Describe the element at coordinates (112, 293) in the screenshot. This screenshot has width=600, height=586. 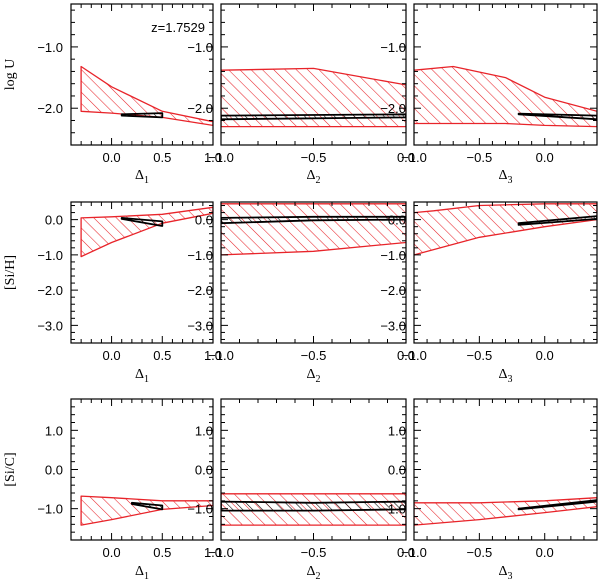
I see `panel-2-1: 0.0 0.5 1.0 0.0 −1.0 −2.0 −3.0 Δ1 [Si/H]` at that location.